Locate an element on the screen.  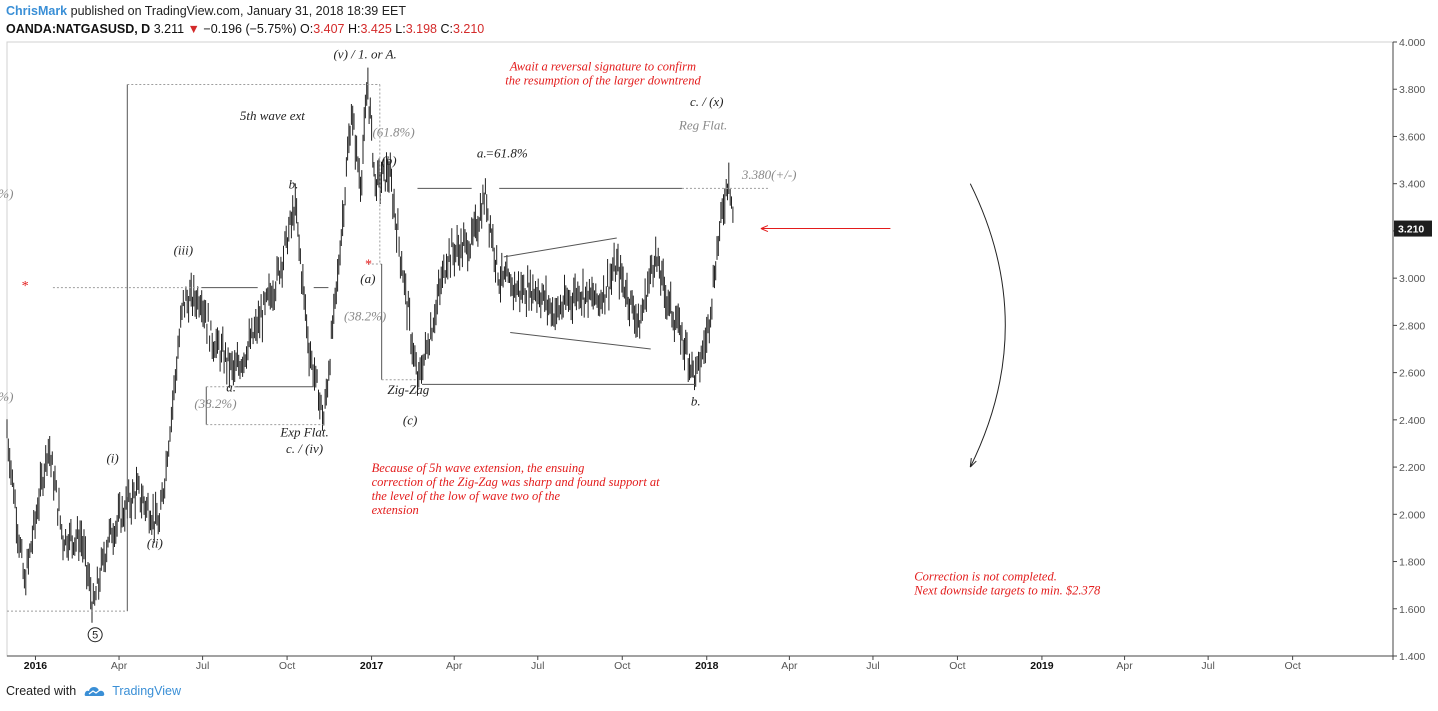
wave-label: Exp Flat. is located at coordinates (303, 431).